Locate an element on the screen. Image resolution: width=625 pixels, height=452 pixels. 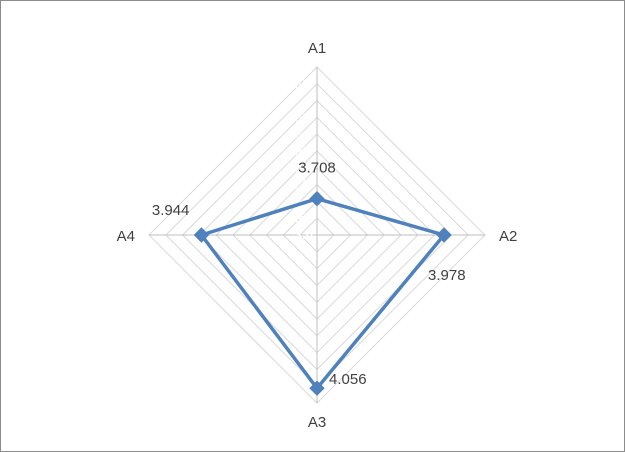
tick-label: 4.1 is located at coordinates (304, 66).